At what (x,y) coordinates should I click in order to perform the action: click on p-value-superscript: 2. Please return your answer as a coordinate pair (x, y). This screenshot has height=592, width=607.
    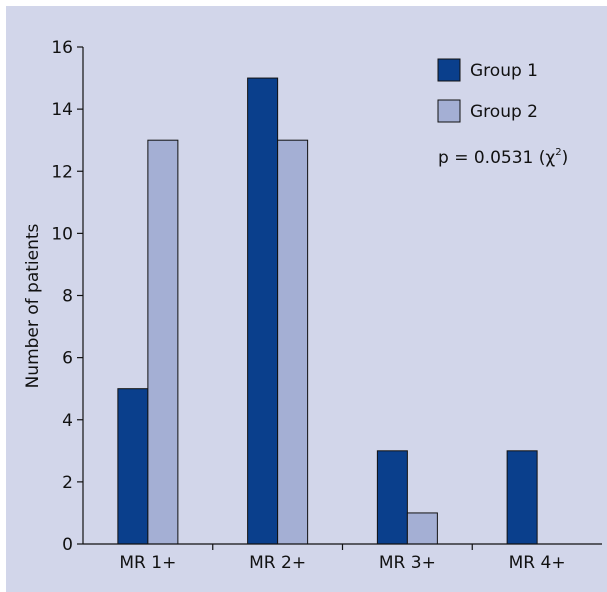
    Looking at the image, I should click on (558, 152).